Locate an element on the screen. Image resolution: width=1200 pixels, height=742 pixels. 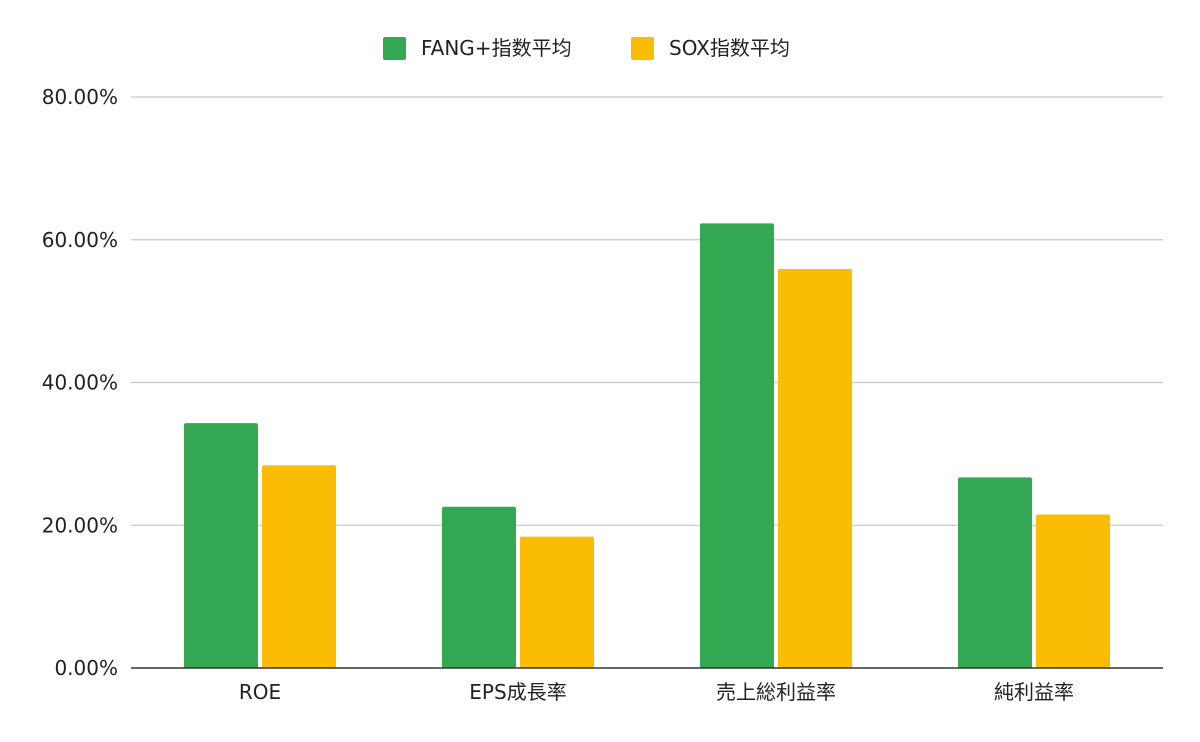
y-tick-label: 40.00% is located at coordinates (80, 383).